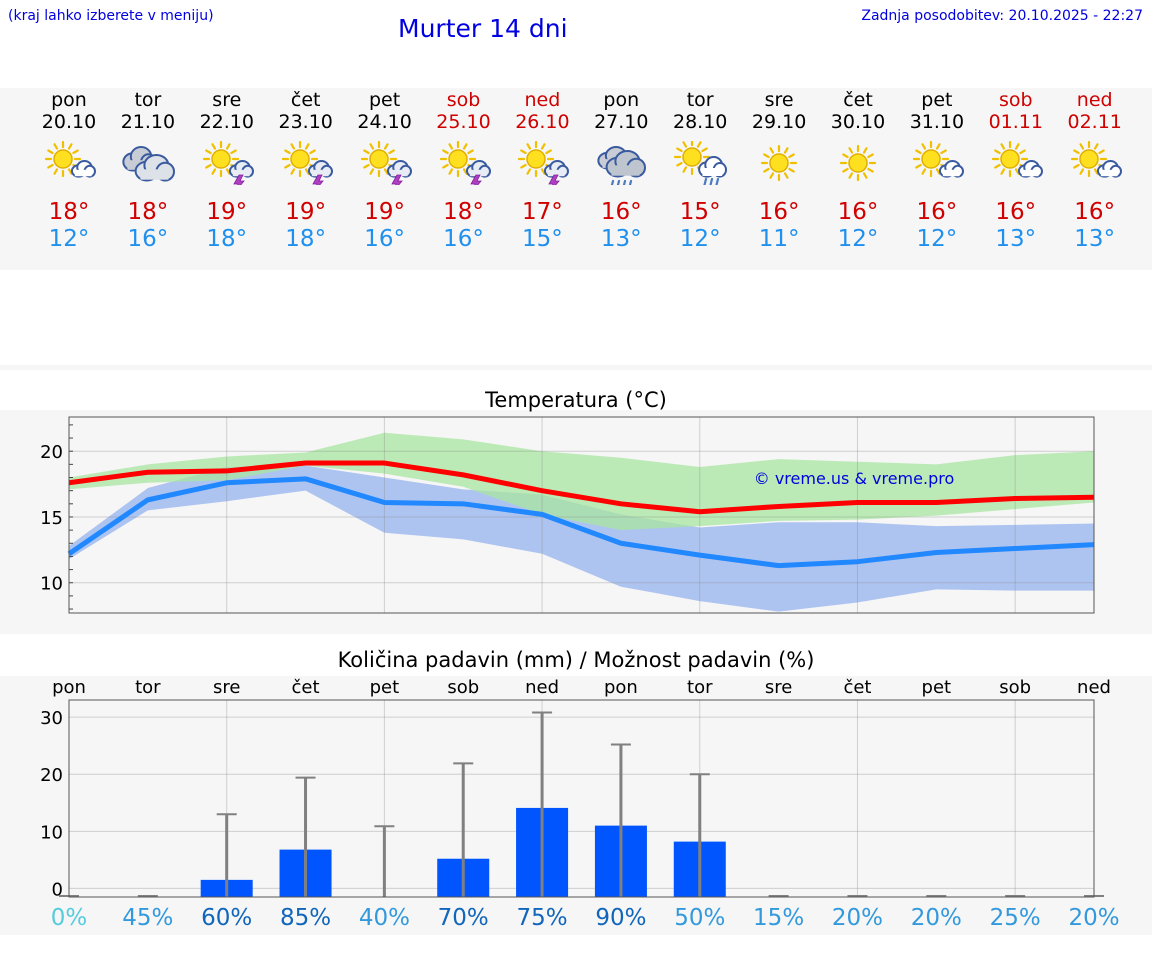 This screenshot has height=975, width=1152. I want to click on precipitation-probability: 90%, so click(621, 918).